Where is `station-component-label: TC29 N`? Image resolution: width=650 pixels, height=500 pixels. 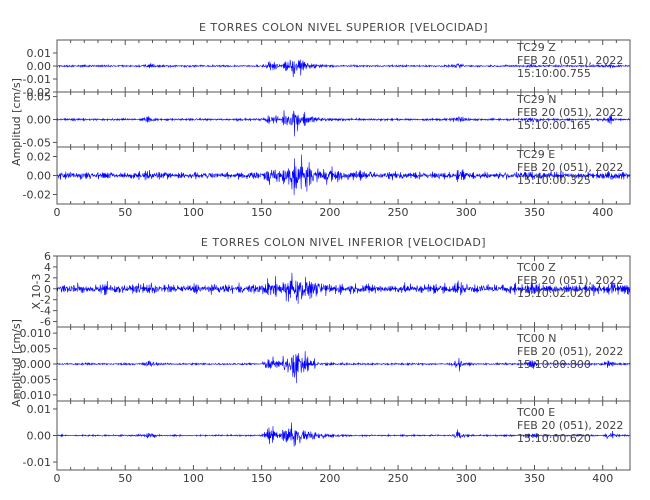 station-component-label: TC29 N is located at coordinates (536, 99).